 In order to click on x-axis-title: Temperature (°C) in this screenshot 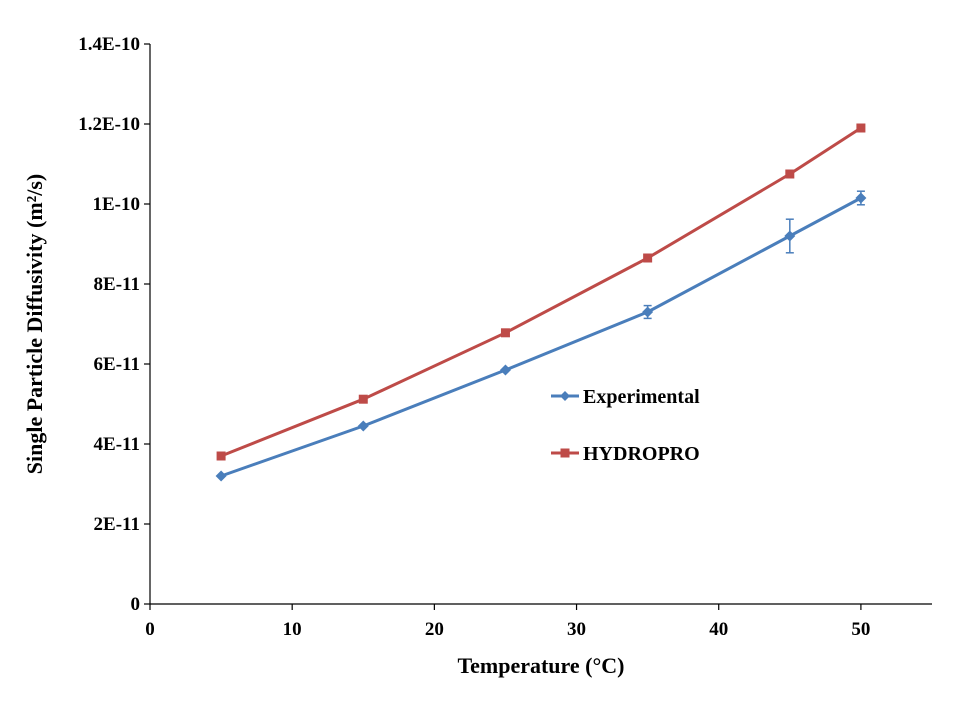, I will do `click(540, 665)`.